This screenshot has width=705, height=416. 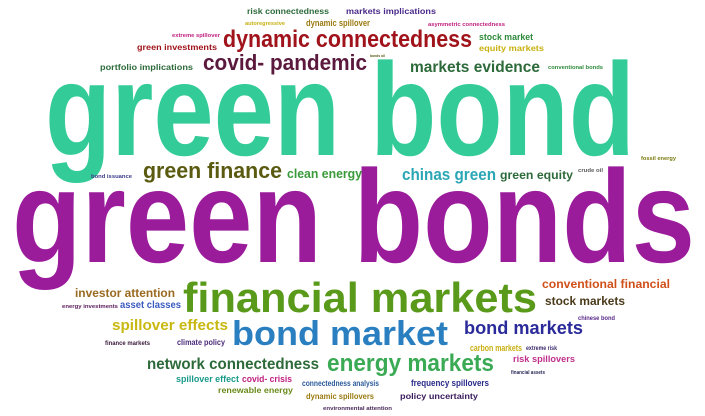 What do you see at coordinates (201, 342) in the screenshot?
I see `word: climate policy` at bounding box center [201, 342].